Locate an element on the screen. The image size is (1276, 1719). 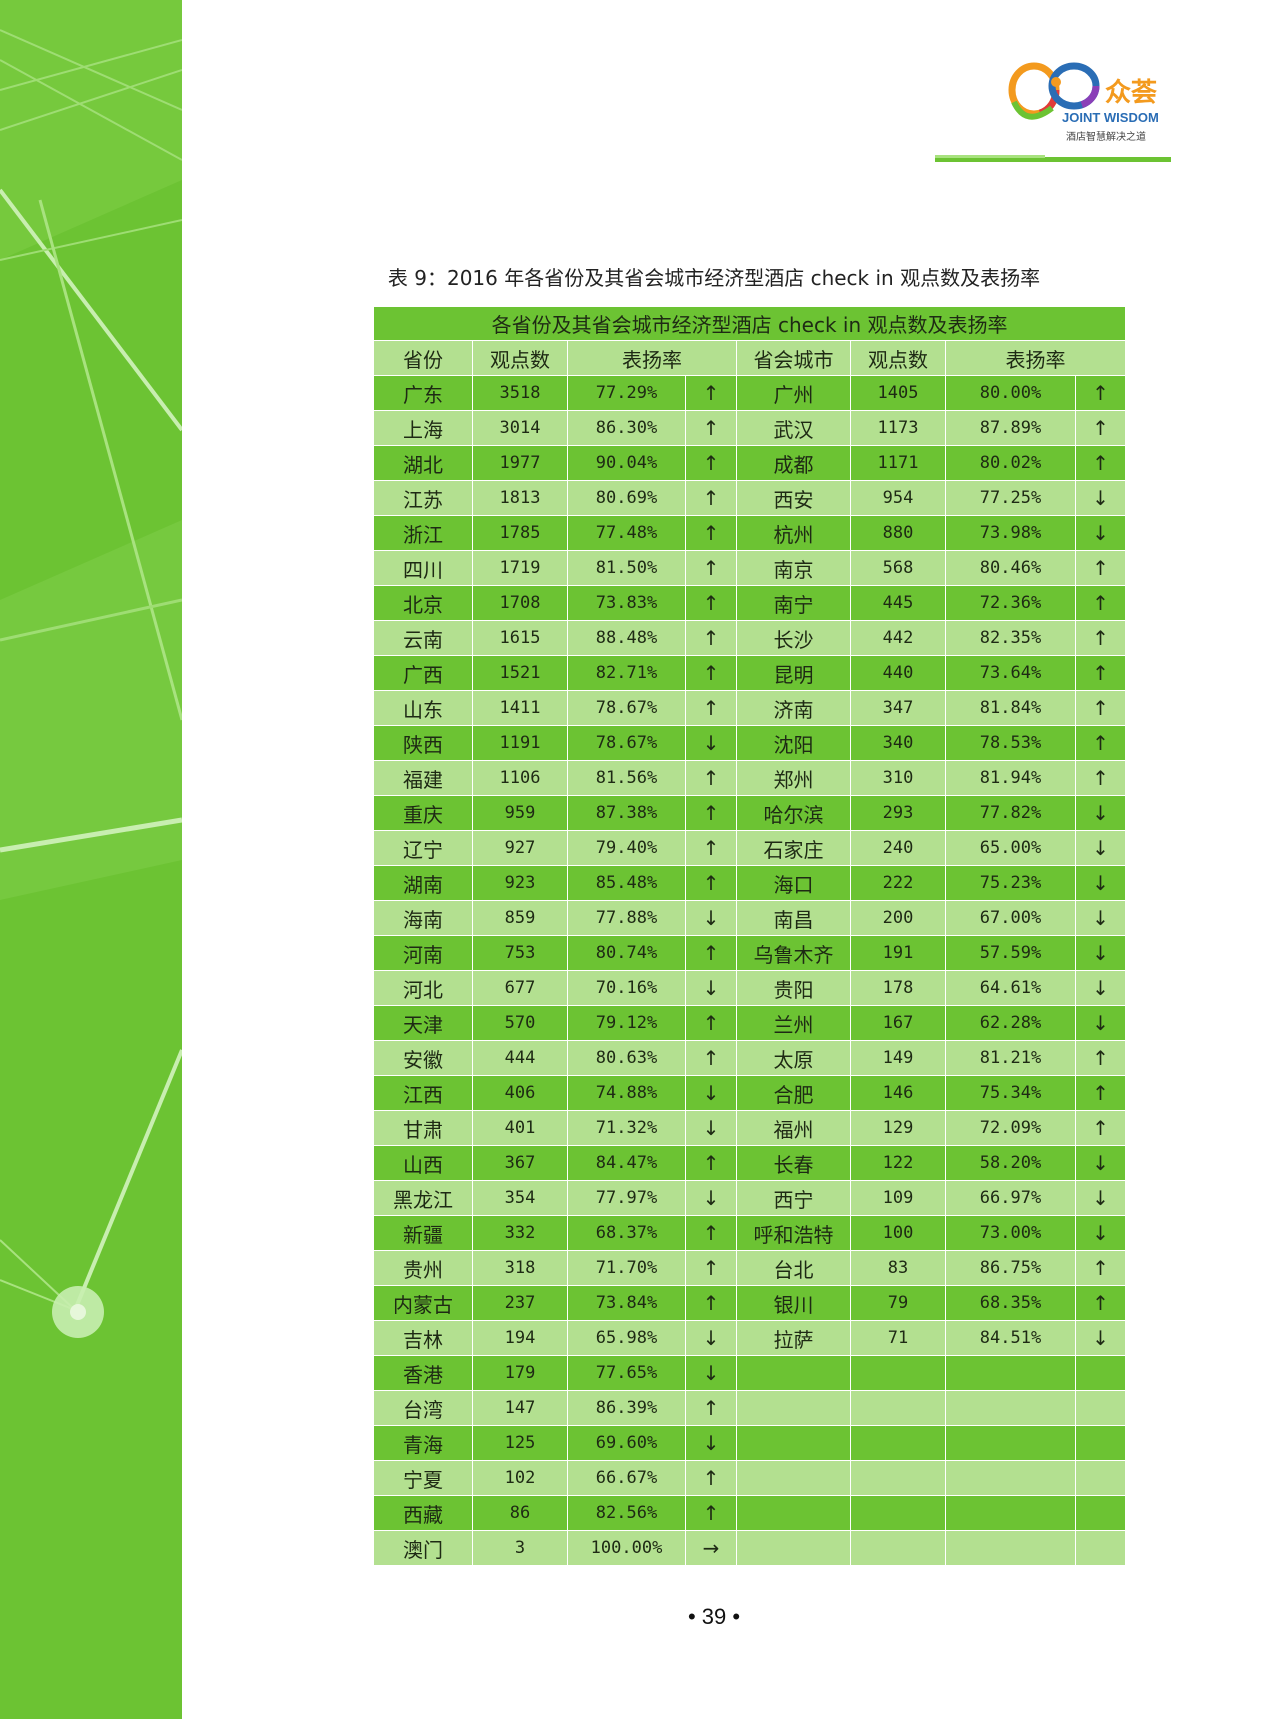
cell-province: 安徽 is located at coordinates (423, 1058).